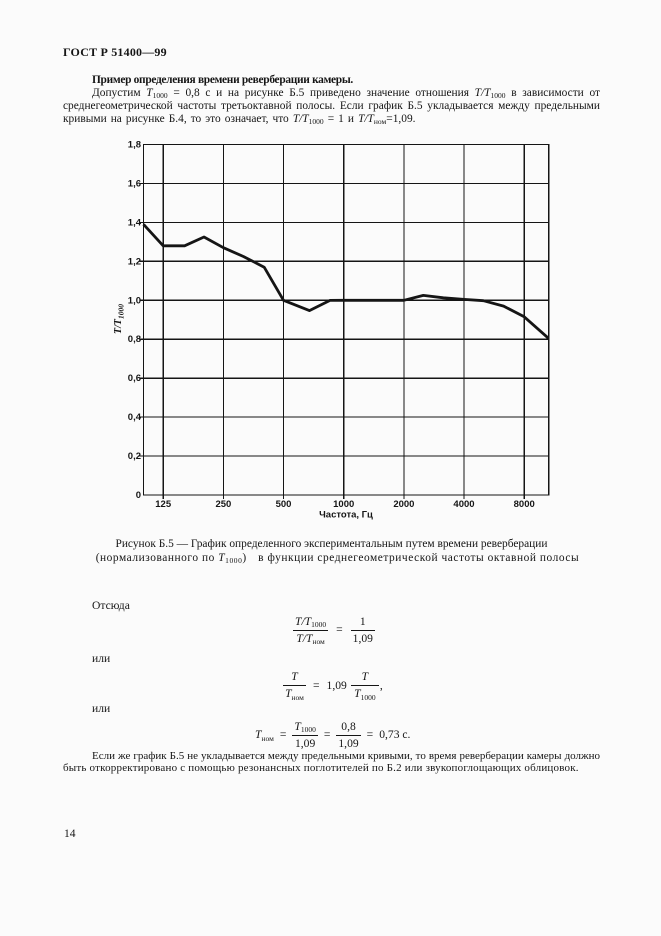  What do you see at coordinates (284, 504) in the screenshot?
I see `svg-text: 500` at bounding box center [284, 504].